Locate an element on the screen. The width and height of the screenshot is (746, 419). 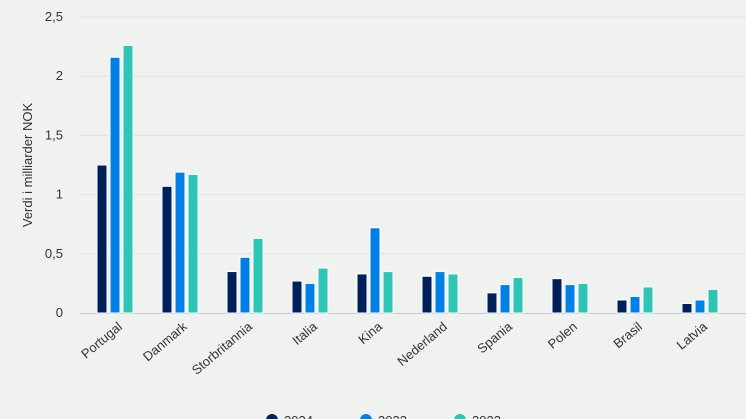
bar-2022-spania is located at coordinates (518, 295).